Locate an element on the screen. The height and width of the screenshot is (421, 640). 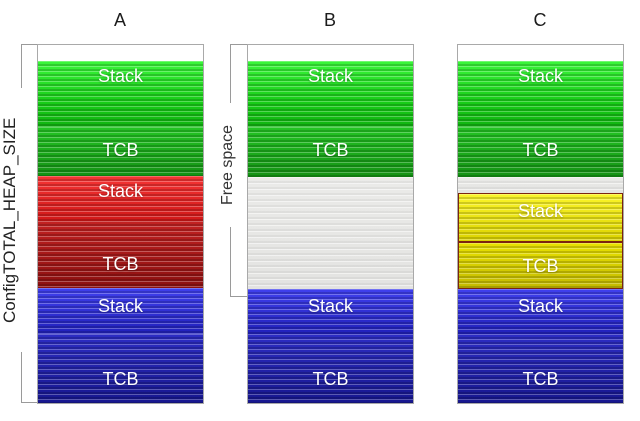
block-tcb-yellow-tcb: TCB is located at coordinates (540, 265).